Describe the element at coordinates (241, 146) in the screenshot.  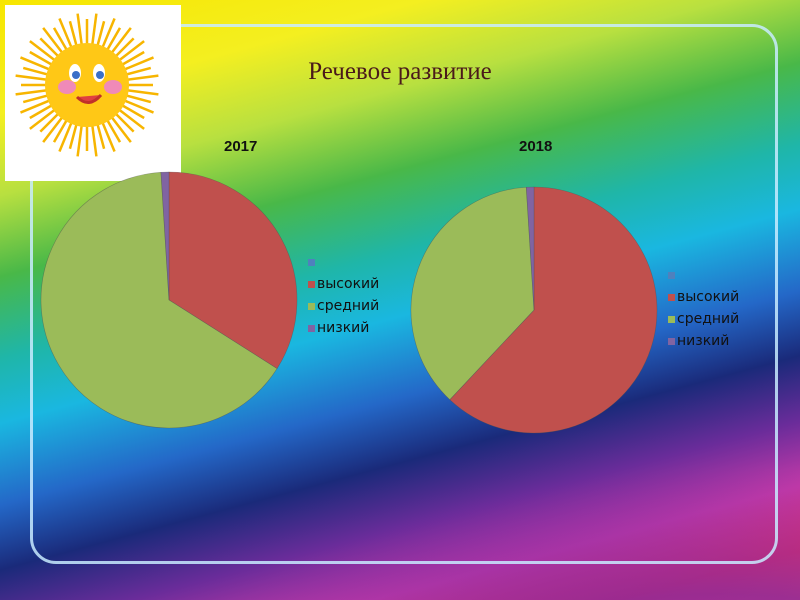
I see `chart-title-2017: 2017` at that location.